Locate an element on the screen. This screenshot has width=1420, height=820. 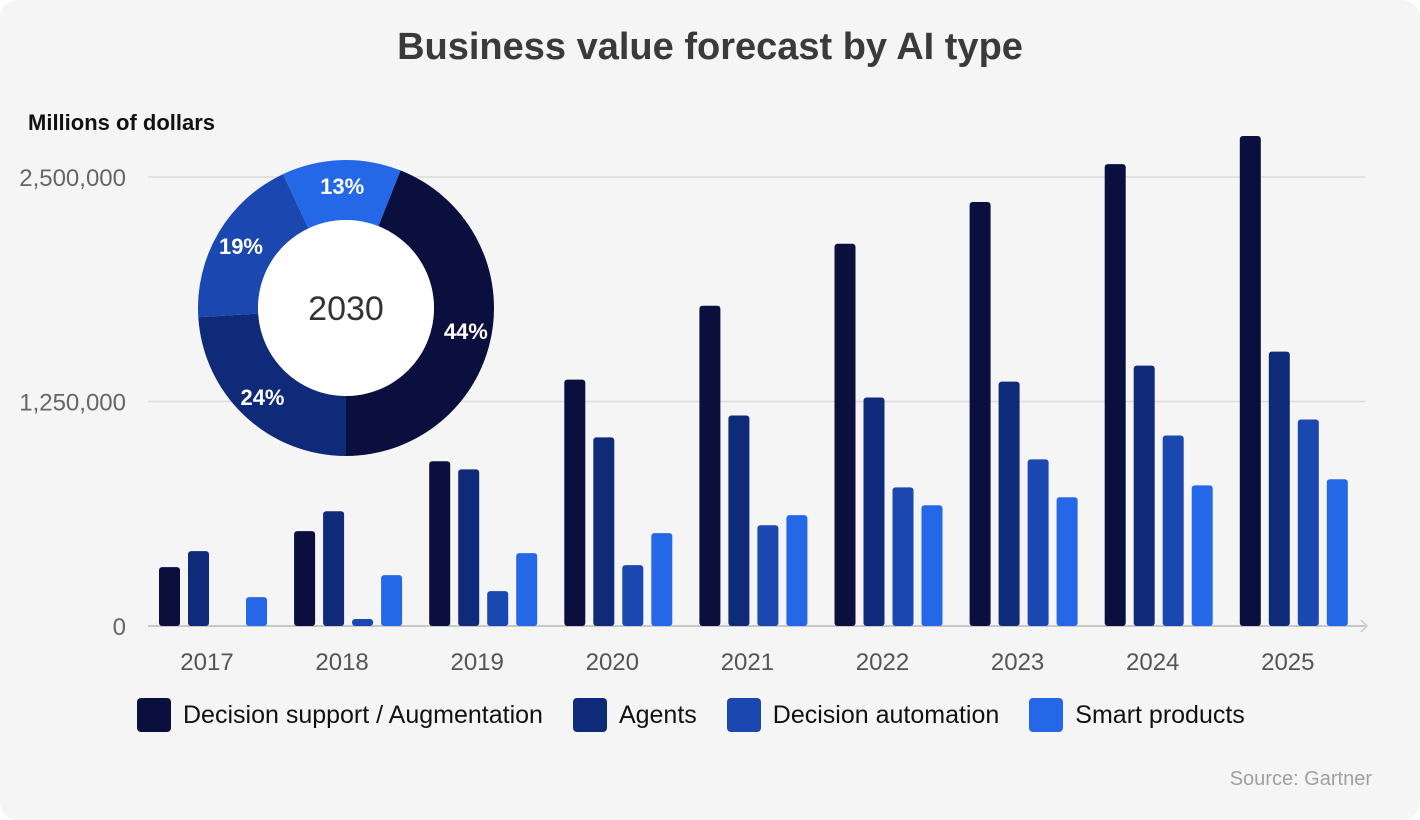
x-tick-label: 2020 is located at coordinates (612, 662).